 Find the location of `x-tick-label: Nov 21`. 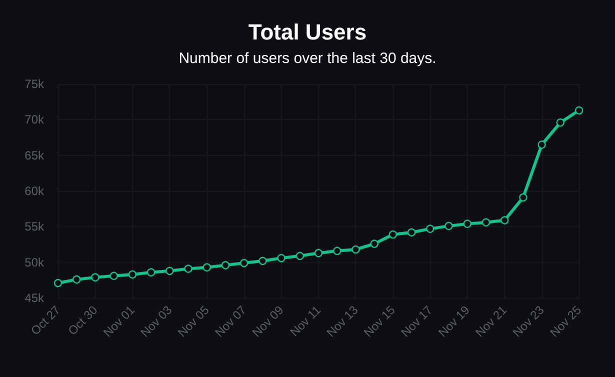

x-tick-label: Nov 21 is located at coordinates (491, 321).